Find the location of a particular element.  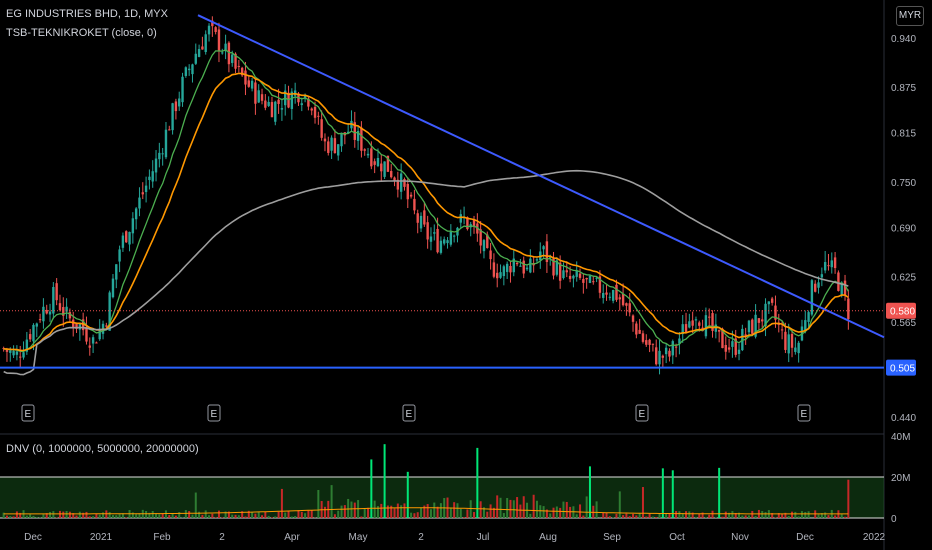

x-tick-label: 2022 is located at coordinates (874, 537).